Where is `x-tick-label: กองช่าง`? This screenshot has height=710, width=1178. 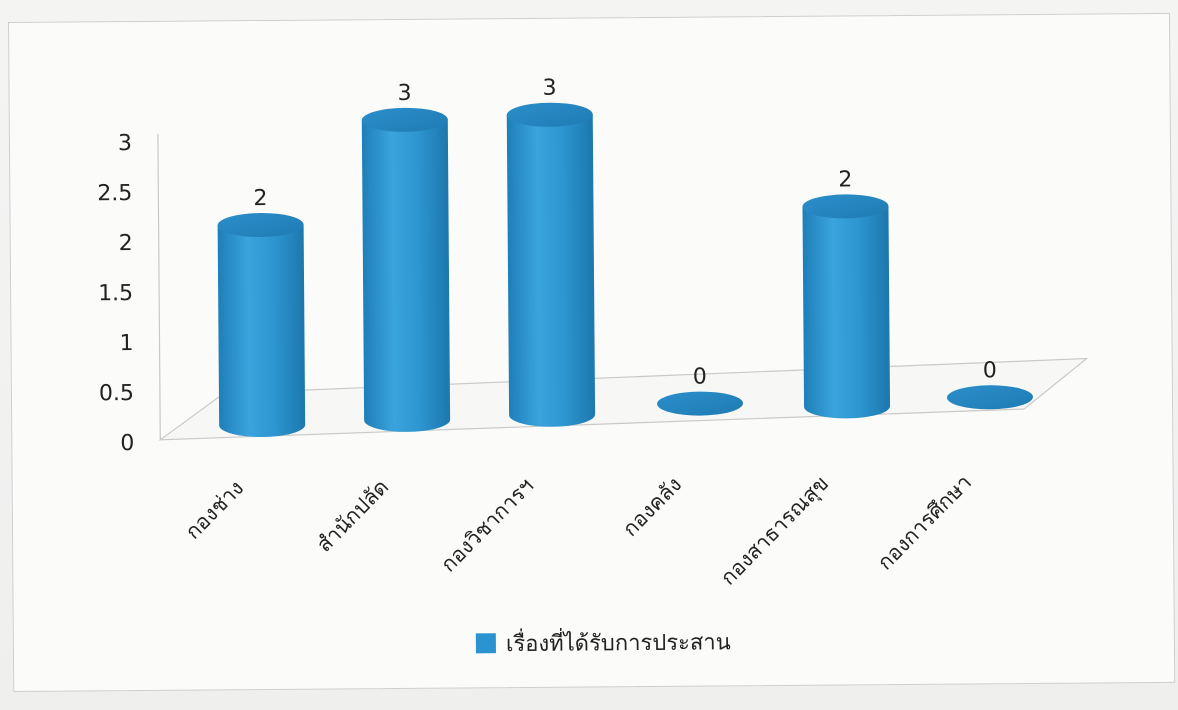
x-tick-label: กองช่าง is located at coordinates (215, 510).